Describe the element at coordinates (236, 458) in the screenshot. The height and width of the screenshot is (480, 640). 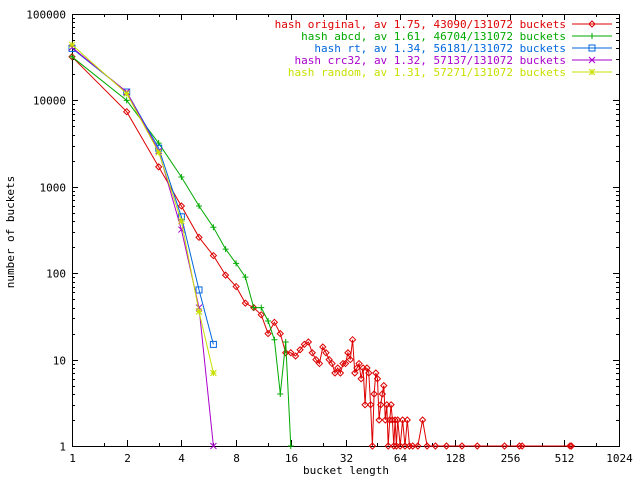
I see `x-tick-label: 8` at that location.